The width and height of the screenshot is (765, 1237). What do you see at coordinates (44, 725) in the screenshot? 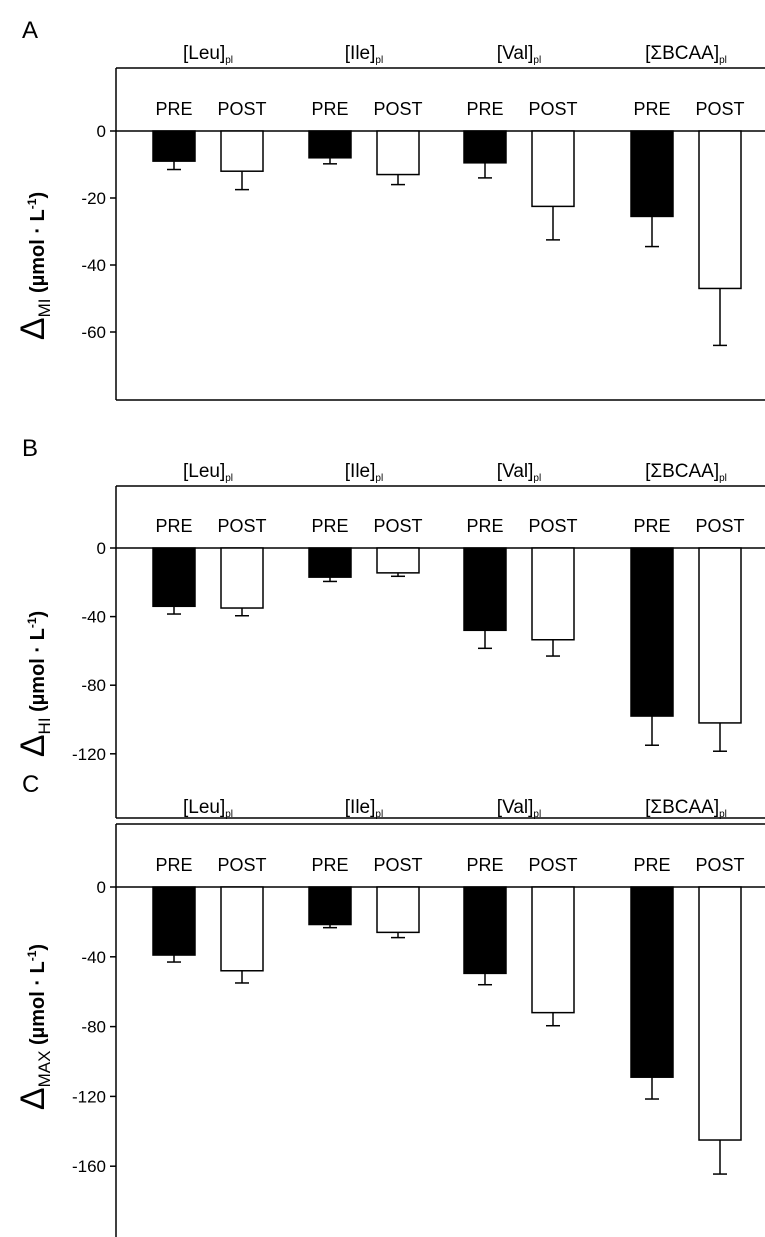
I see `y-axis-label-sub: HI` at bounding box center [44, 725].